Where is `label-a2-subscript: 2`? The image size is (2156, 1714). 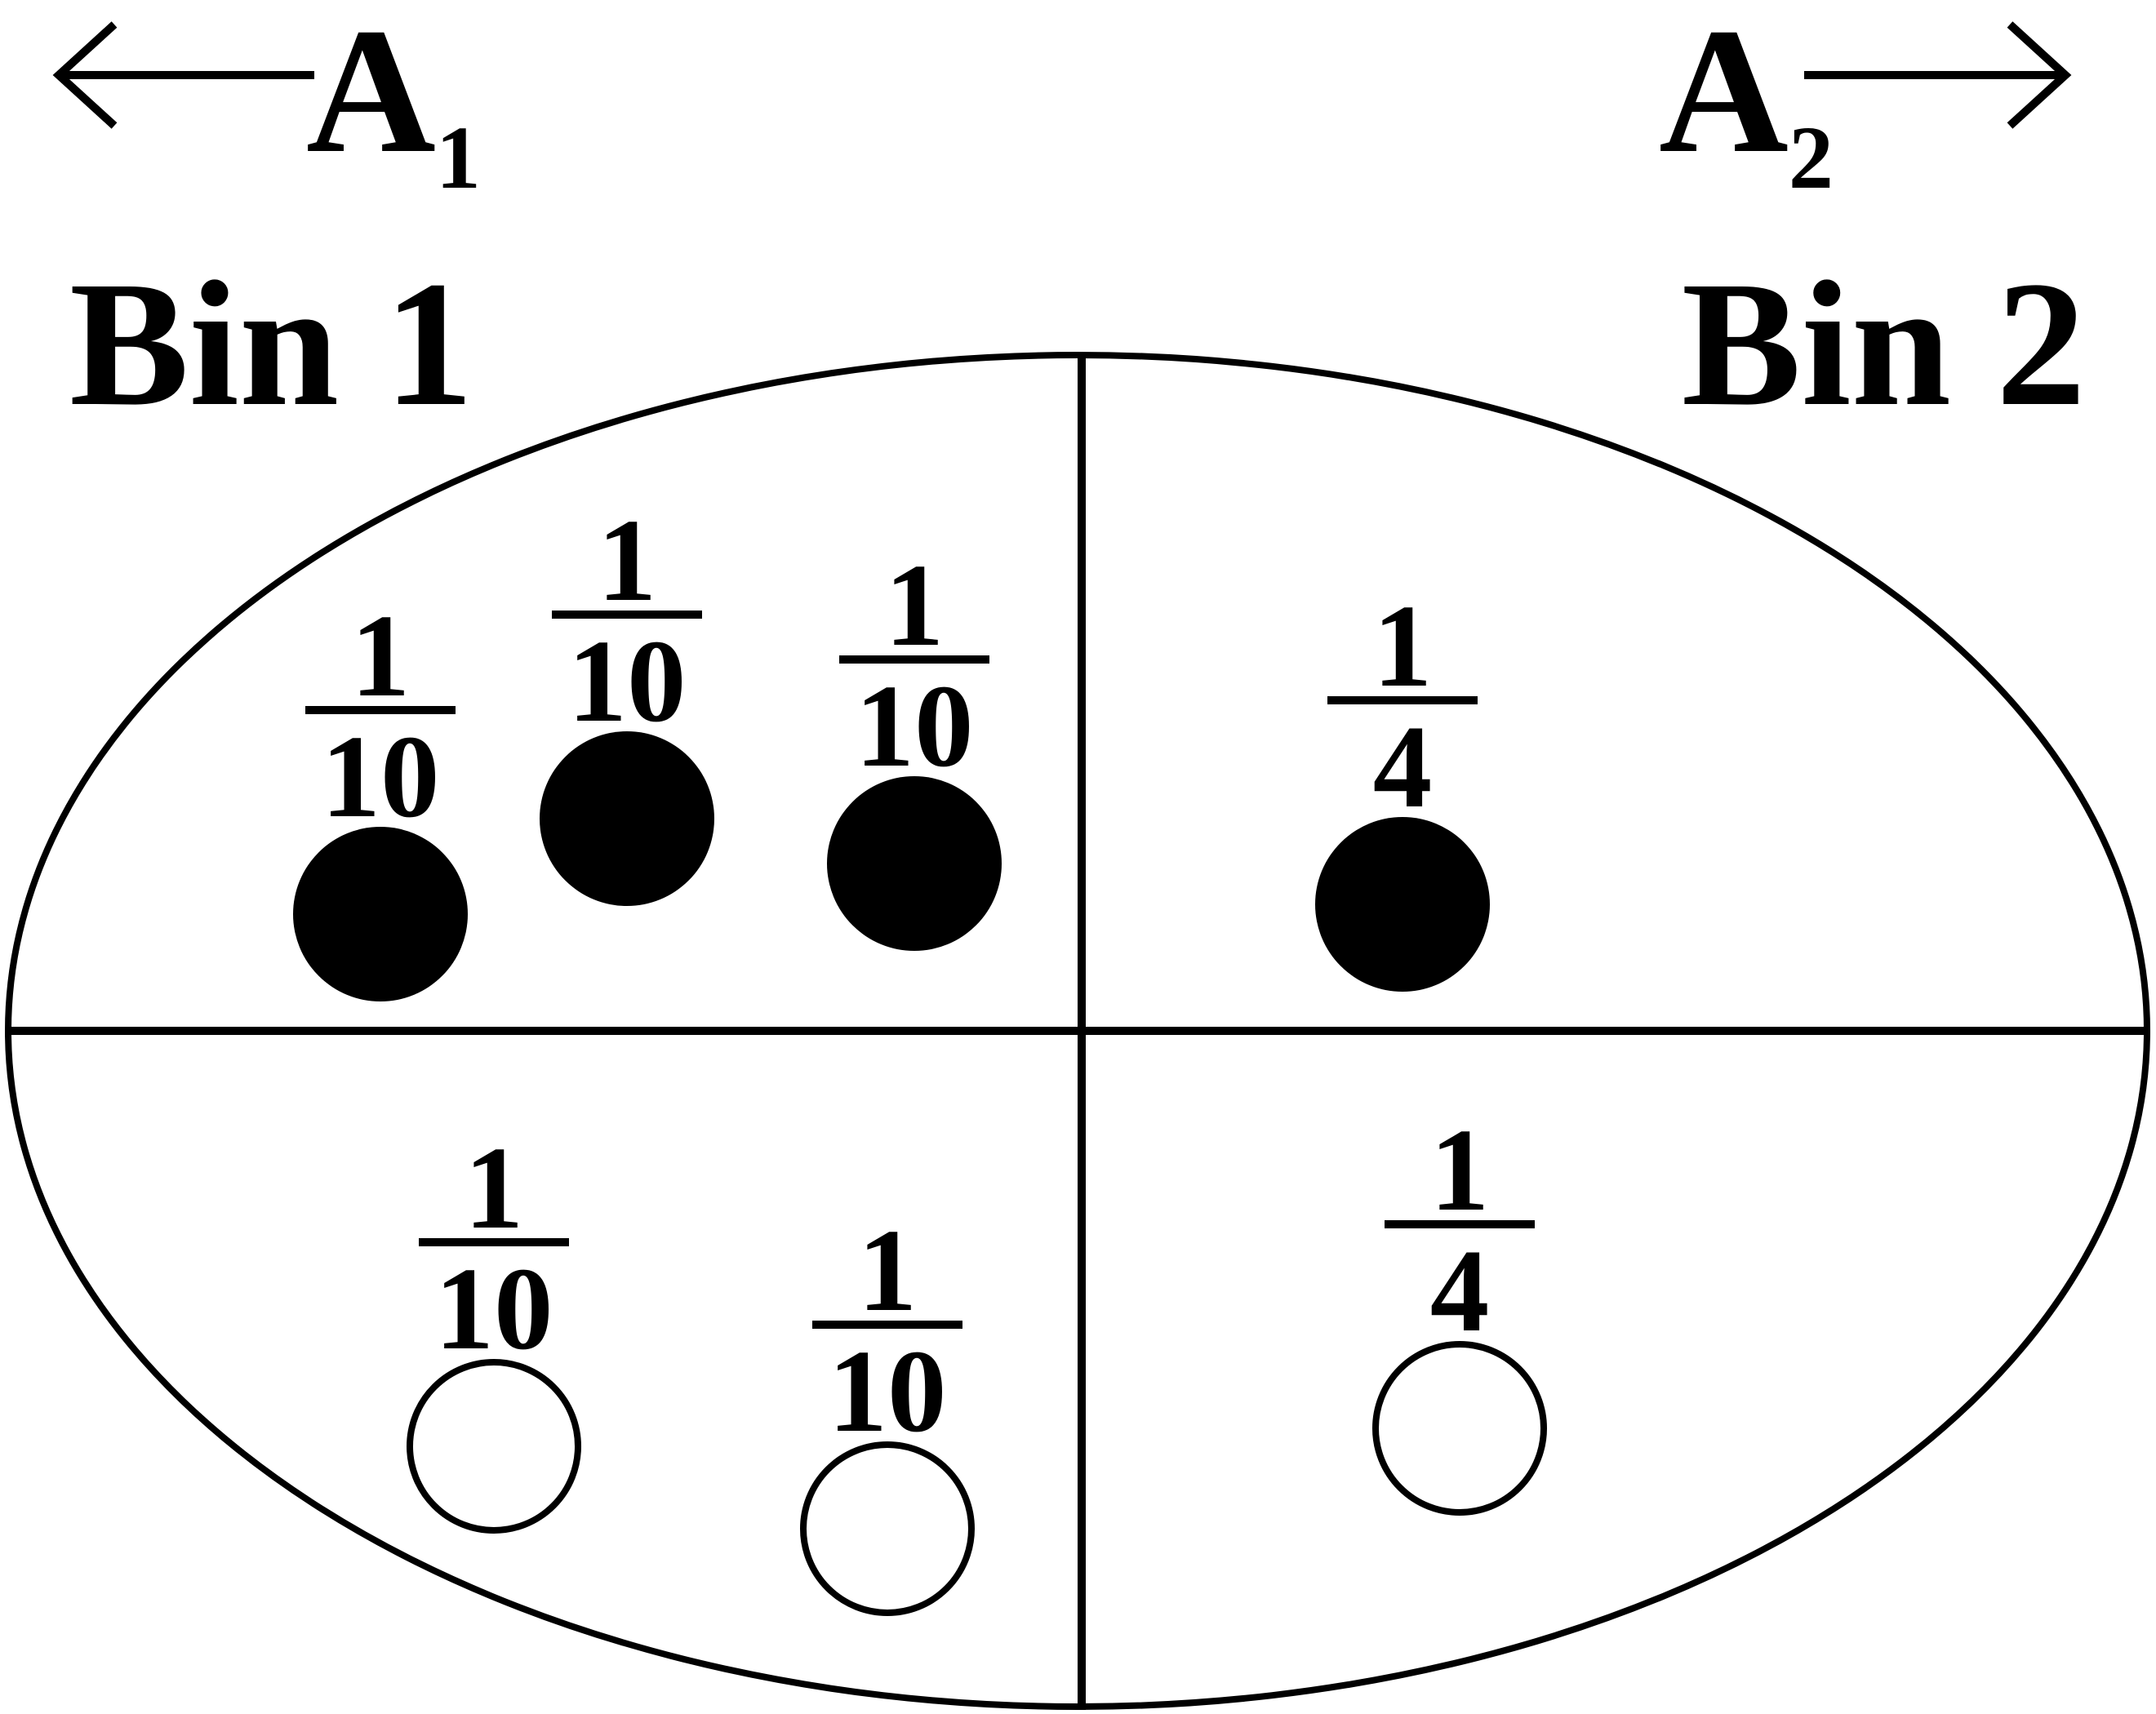 label-a2-subscript: 2 is located at coordinates (1812, 158).